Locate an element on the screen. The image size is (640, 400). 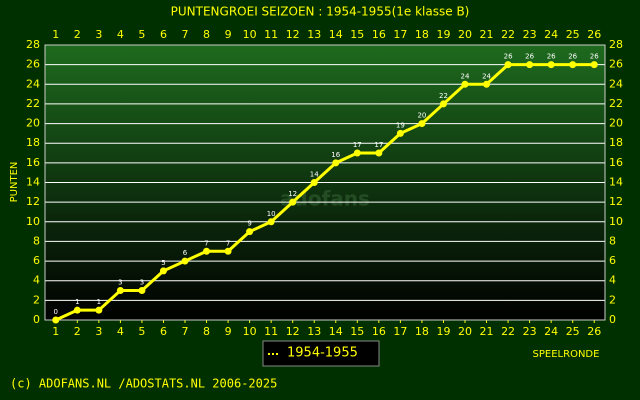
x-tick-label: 25 is located at coordinates (573, 331).